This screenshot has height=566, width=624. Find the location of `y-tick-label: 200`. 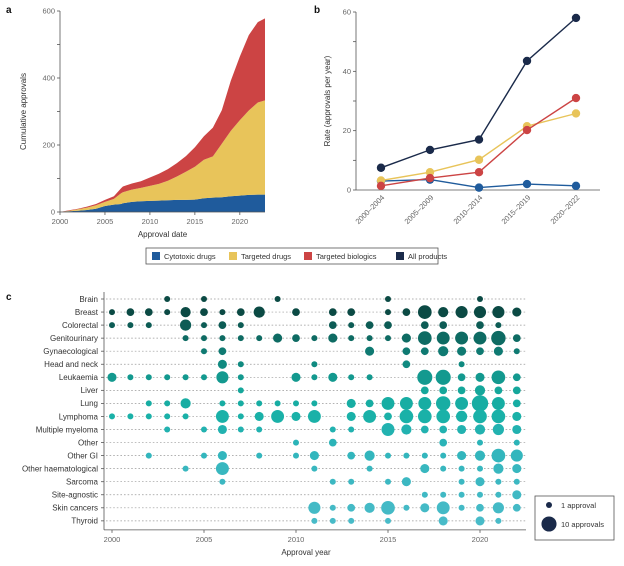

y-tick-label: 200 is located at coordinates (48, 145).